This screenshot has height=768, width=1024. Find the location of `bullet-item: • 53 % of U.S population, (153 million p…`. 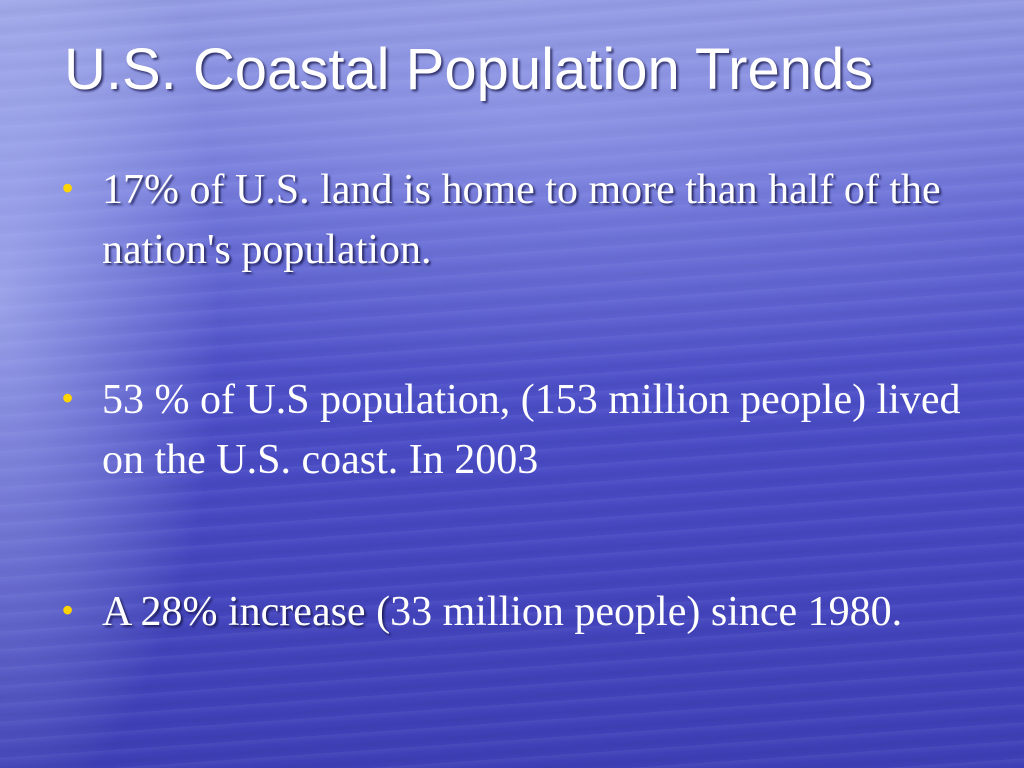

bullet-item: • 53 % of U.S population, (153 million p… is located at coordinates (512, 430).